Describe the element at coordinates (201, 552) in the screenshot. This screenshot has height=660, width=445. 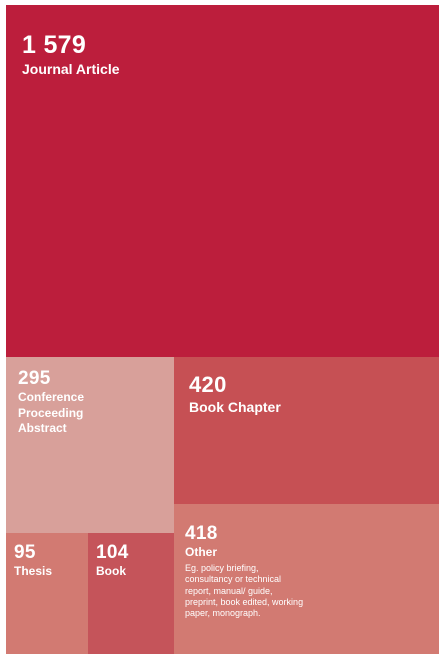
I see `tile-label-other: Other` at that location.